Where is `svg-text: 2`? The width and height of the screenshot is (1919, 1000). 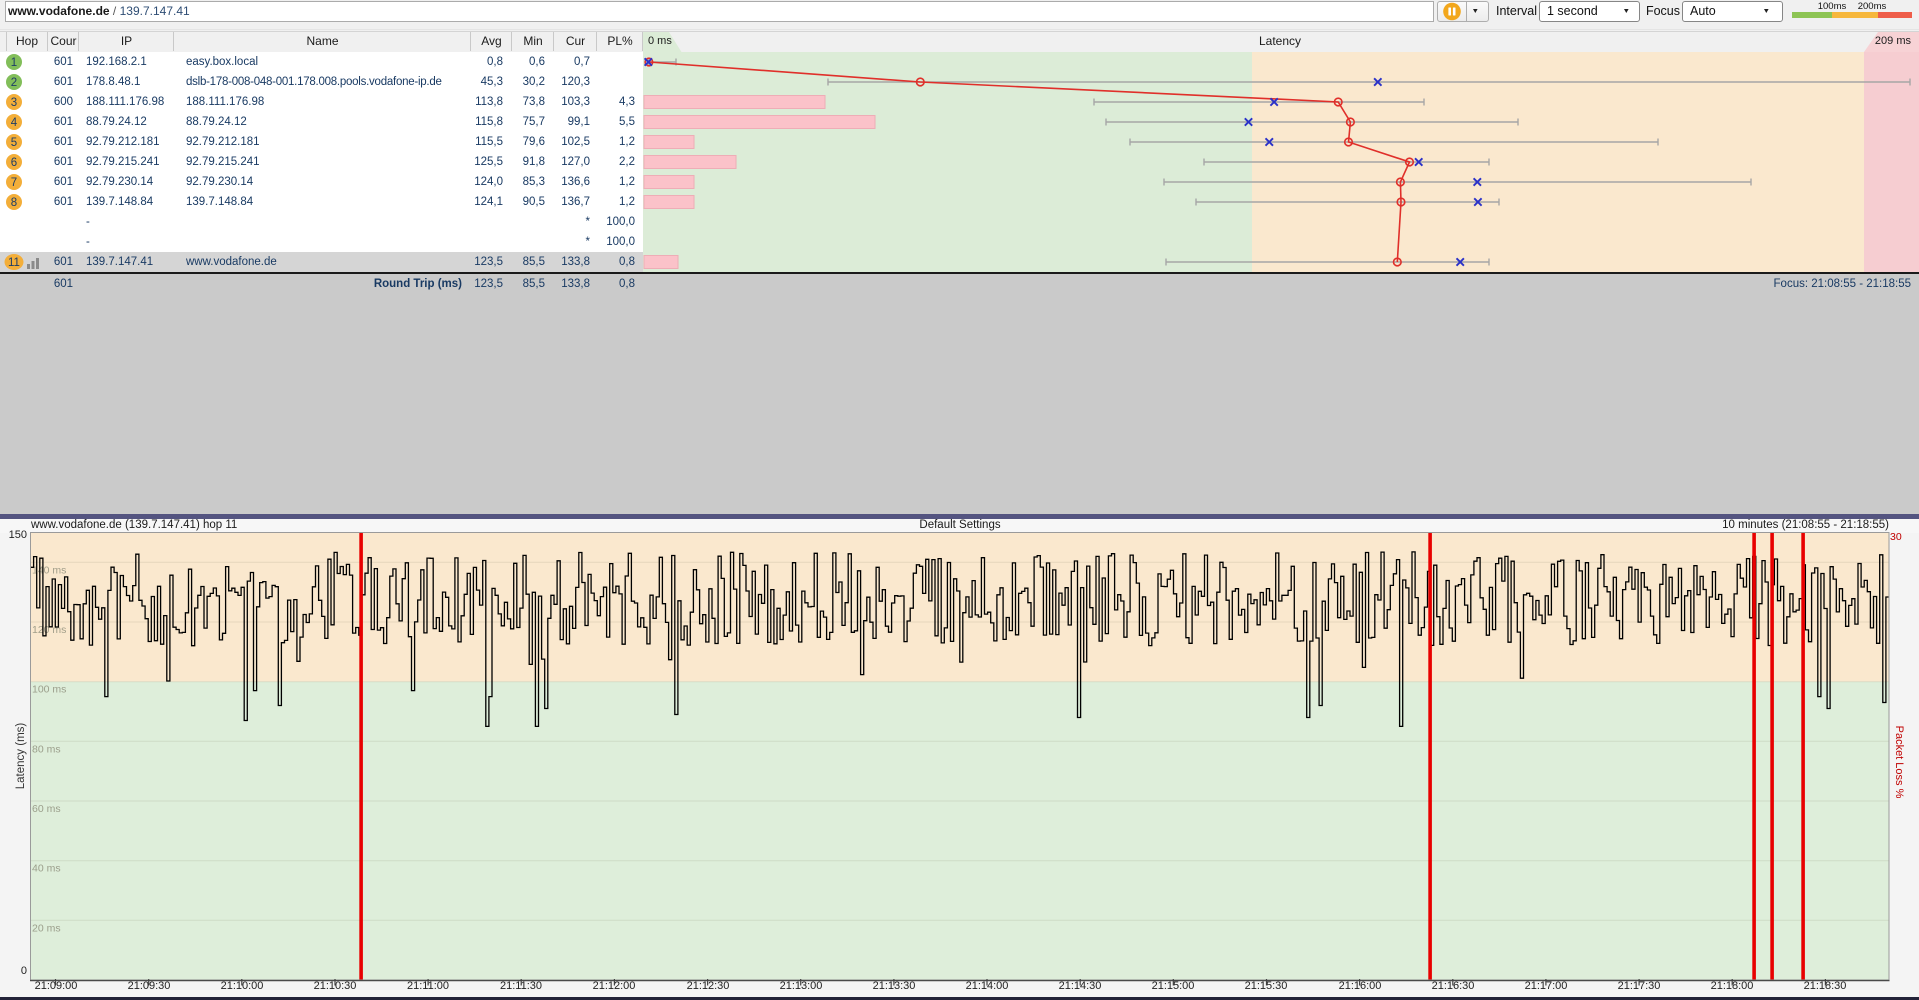
svg-text: 2 is located at coordinates (14, 83).